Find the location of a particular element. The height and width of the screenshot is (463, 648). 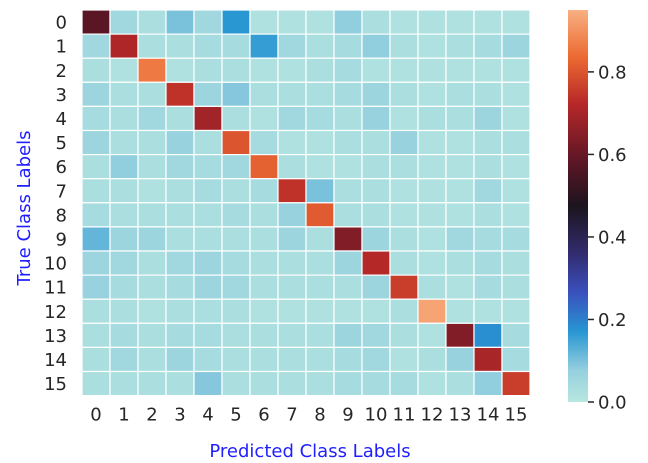

y-tick-label: 15 is located at coordinates (55, 384).